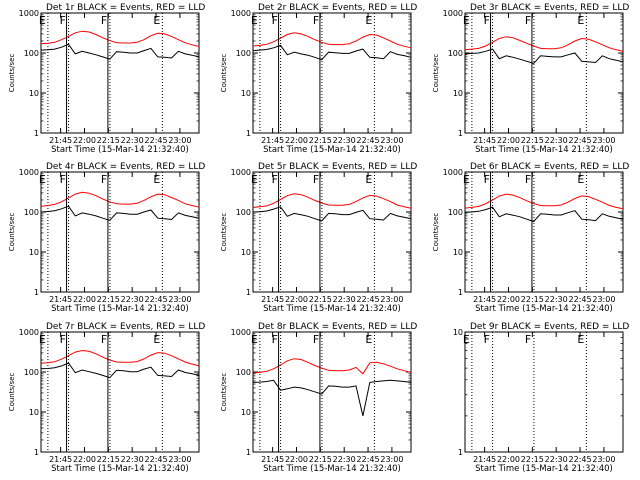 The width and height of the screenshot is (640, 480). What do you see at coordinates (337, 8) in the screenshot?
I see `panel-title: Det 2r BLACK = Events, RED = LLD` at bounding box center [337, 8].